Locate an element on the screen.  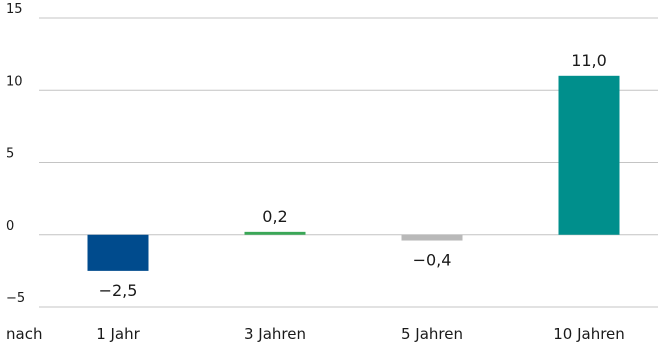
data-label: −0,4 is located at coordinates (432, 260).